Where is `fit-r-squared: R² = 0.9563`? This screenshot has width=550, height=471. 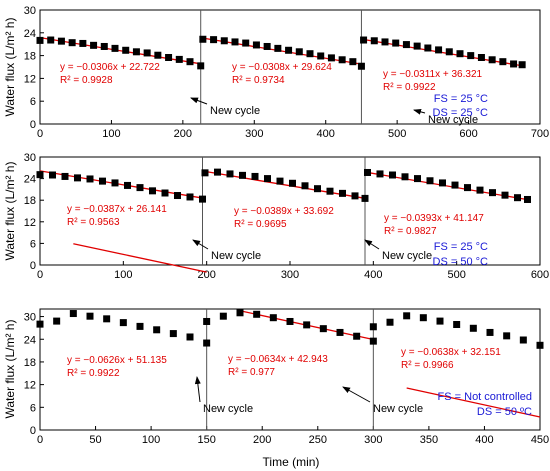 fit-r-squared: R² = 0.9563 is located at coordinates (93, 222).